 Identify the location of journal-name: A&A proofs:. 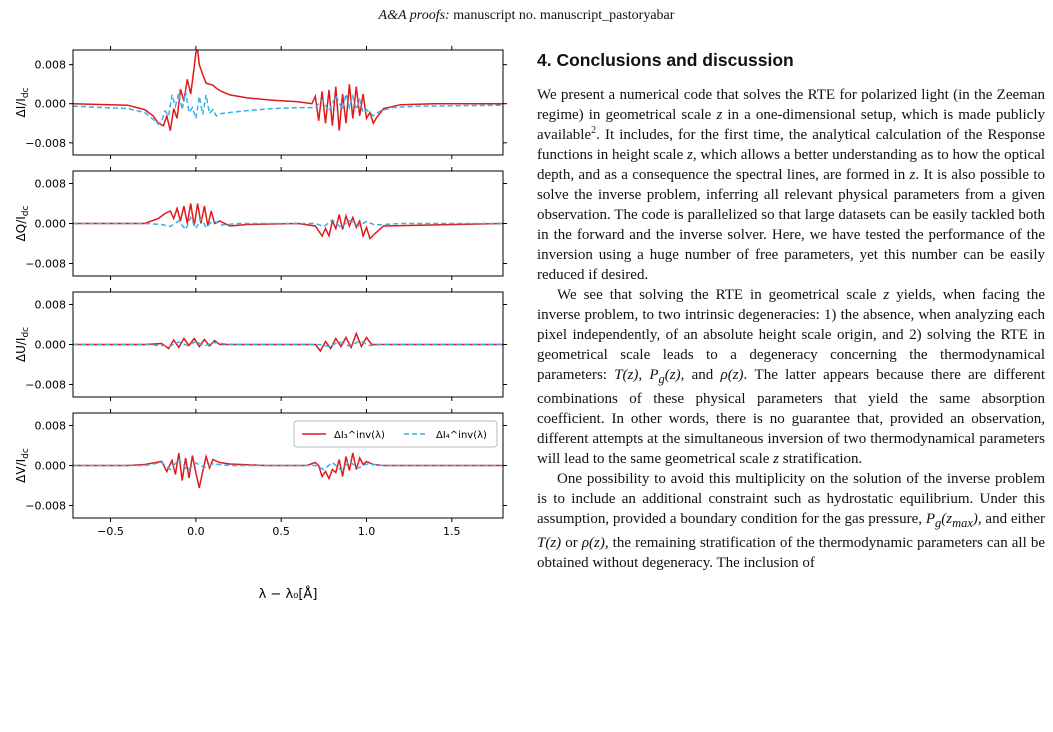
(414, 15).